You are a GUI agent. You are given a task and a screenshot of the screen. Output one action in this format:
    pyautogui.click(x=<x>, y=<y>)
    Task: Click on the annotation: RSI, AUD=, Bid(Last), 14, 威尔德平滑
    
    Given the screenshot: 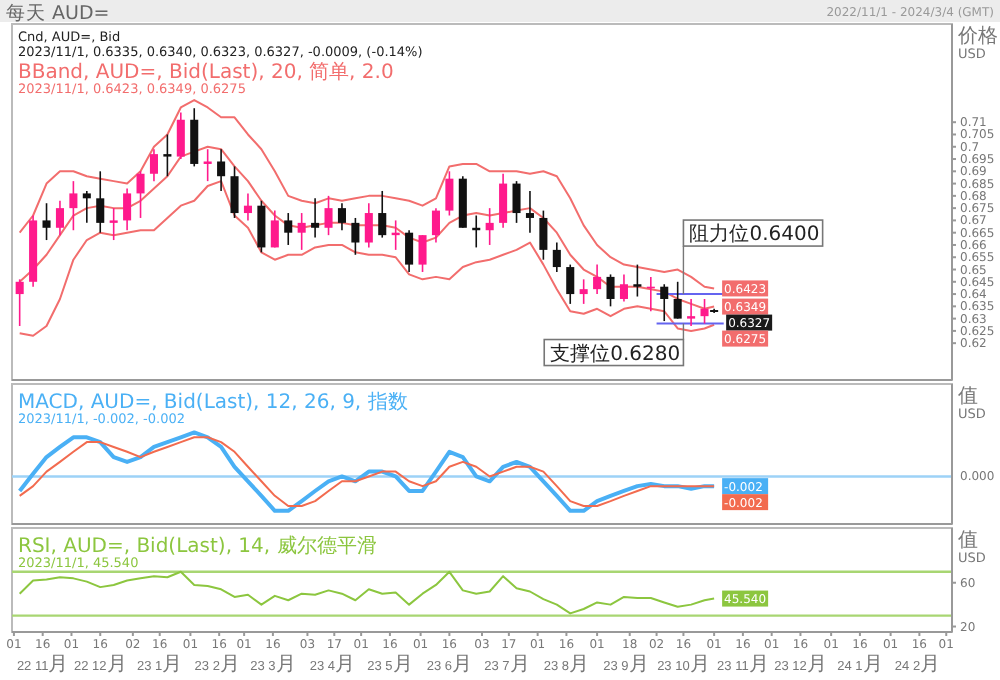 What is the action you would take?
    pyautogui.click(x=197, y=546)
    